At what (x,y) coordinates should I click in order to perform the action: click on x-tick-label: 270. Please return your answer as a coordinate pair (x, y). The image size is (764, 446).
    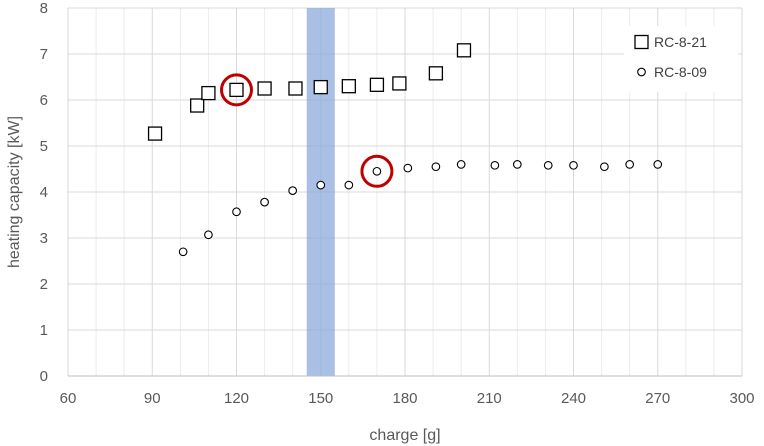
    Looking at the image, I should click on (657, 398).